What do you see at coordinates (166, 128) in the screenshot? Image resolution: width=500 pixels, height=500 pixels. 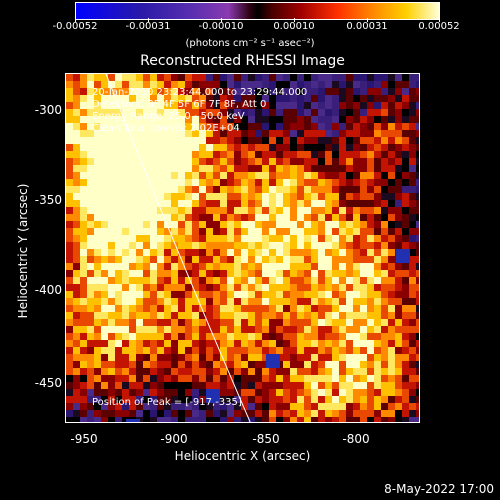 I see `info-clean: Clean Total counts: 2.02E+04` at bounding box center [166, 128].